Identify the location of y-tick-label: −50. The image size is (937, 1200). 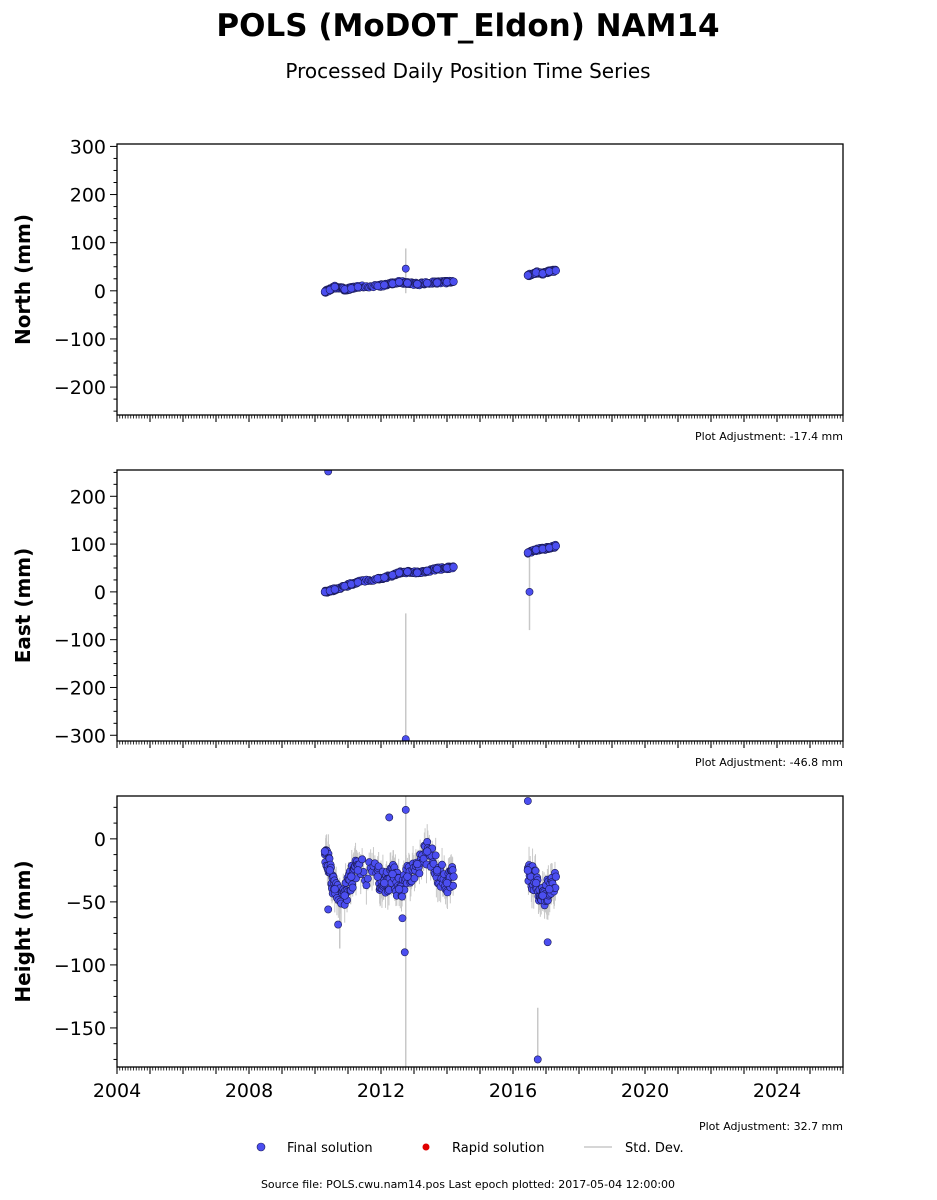
(86, 903).